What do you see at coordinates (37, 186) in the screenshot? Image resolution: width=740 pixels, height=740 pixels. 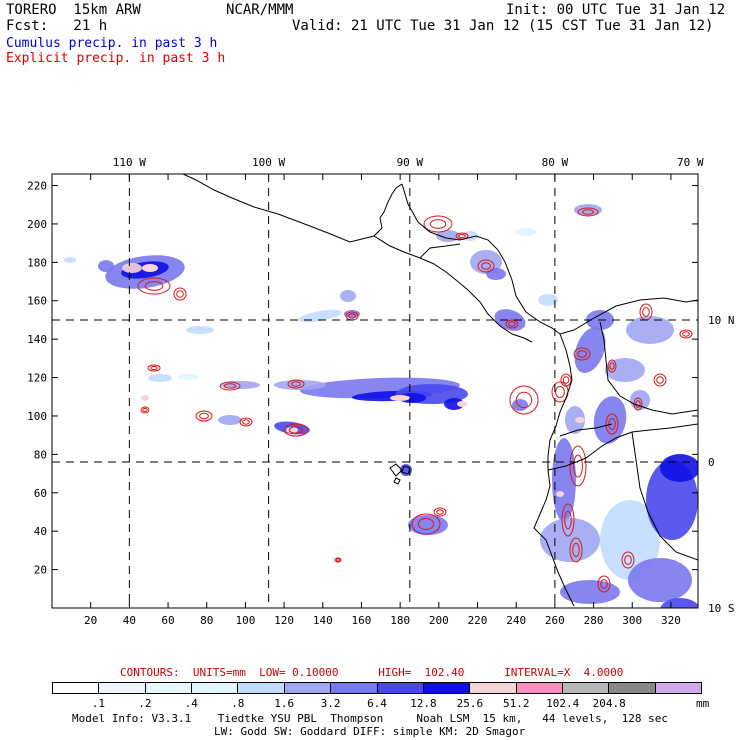 I see `y-tick-label-220: 220` at bounding box center [37, 186].